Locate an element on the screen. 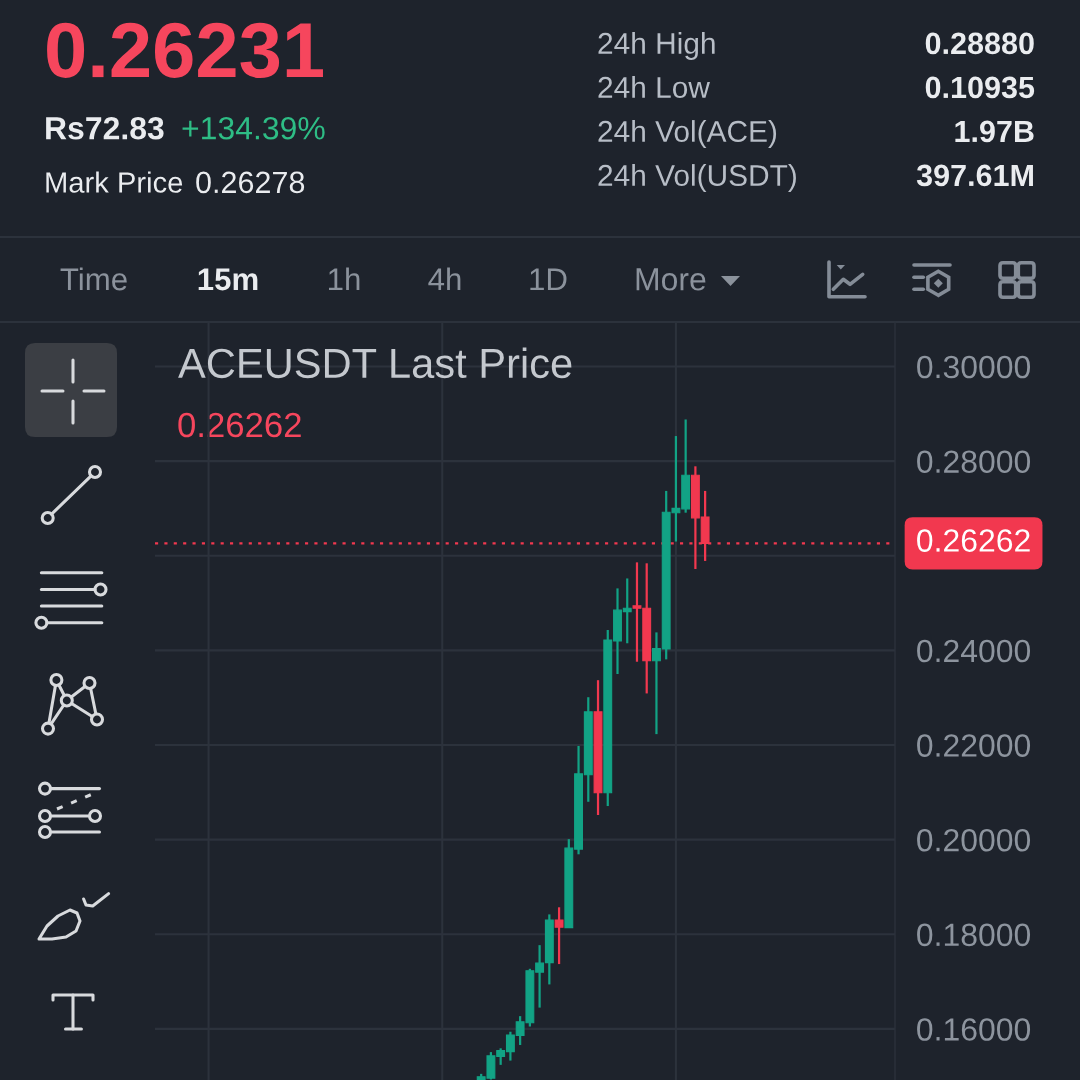  y-tick-label: 0.16000 is located at coordinates (974, 1029).